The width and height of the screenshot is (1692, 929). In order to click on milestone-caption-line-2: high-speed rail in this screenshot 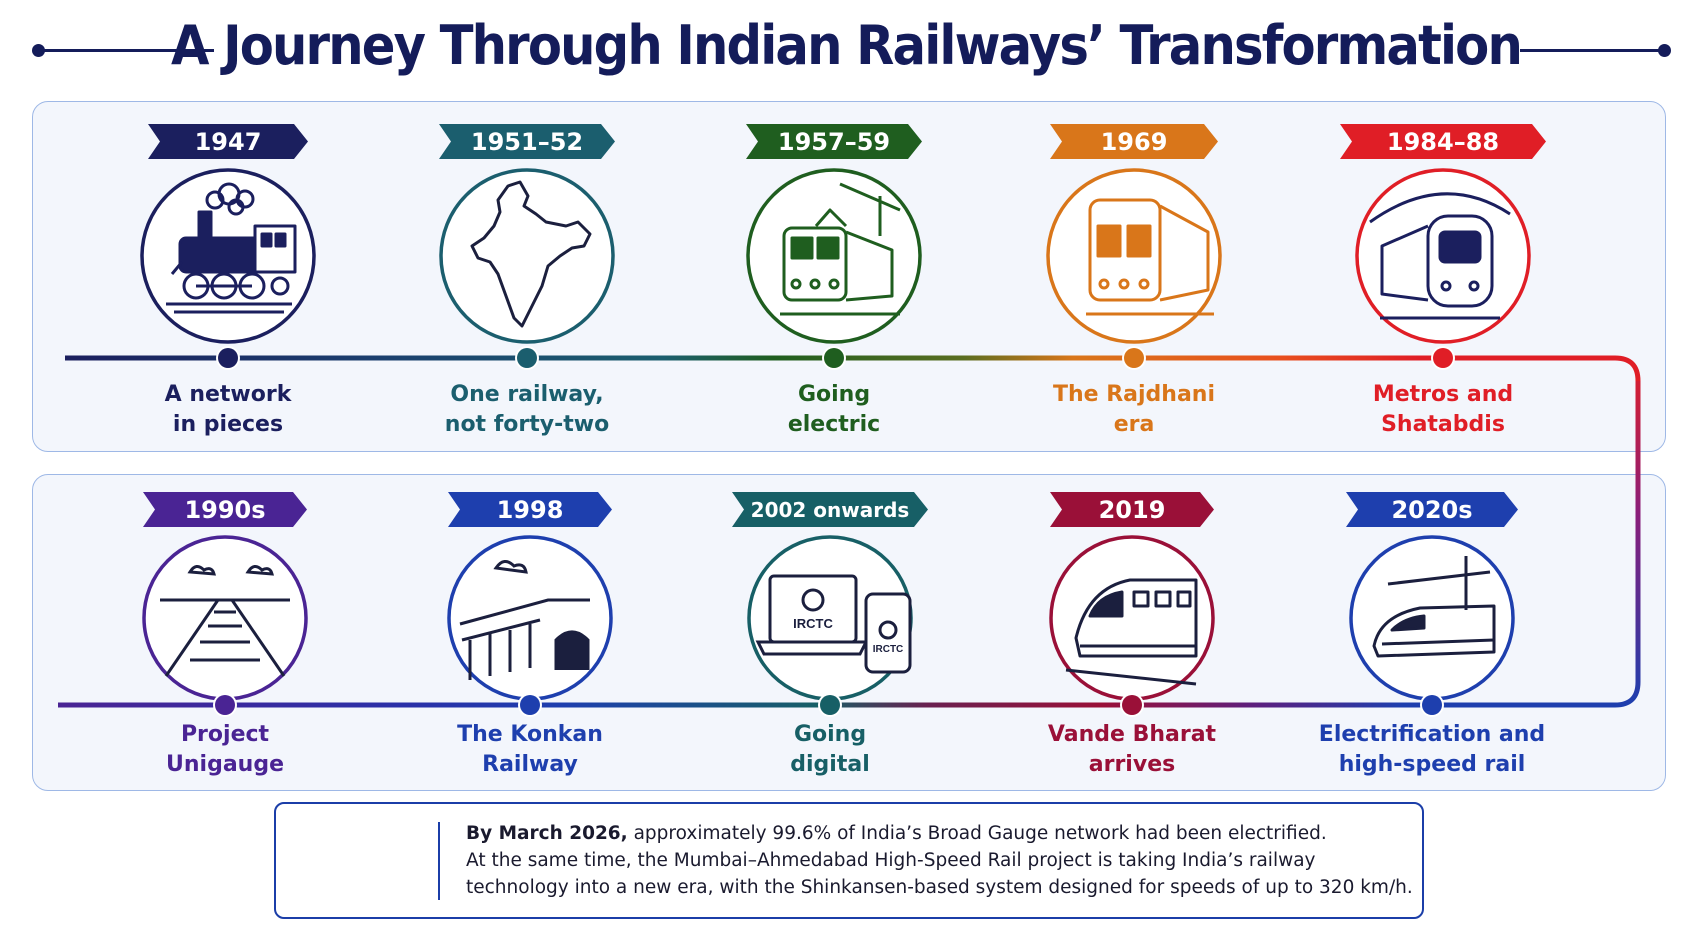, I will do `click(1432, 764)`.